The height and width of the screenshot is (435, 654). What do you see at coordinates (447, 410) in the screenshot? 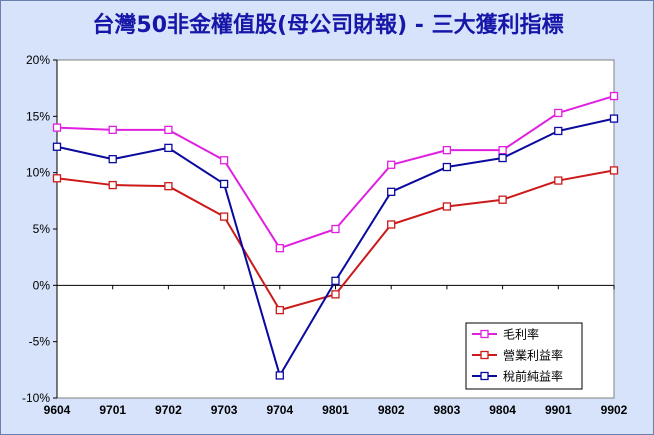
I see `x-tick-label: 9803` at bounding box center [447, 410].